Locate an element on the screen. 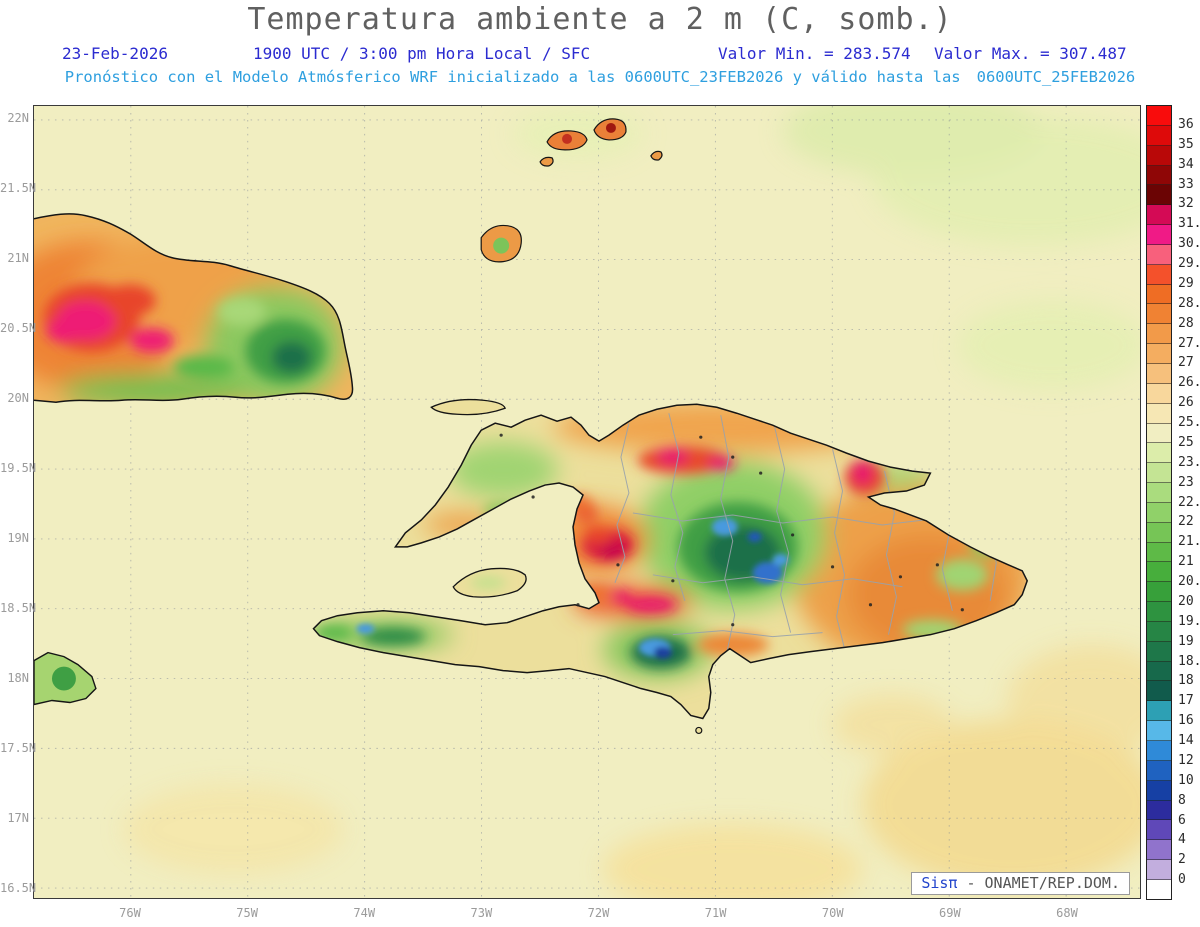  station-dots is located at coordinates (731, 530).